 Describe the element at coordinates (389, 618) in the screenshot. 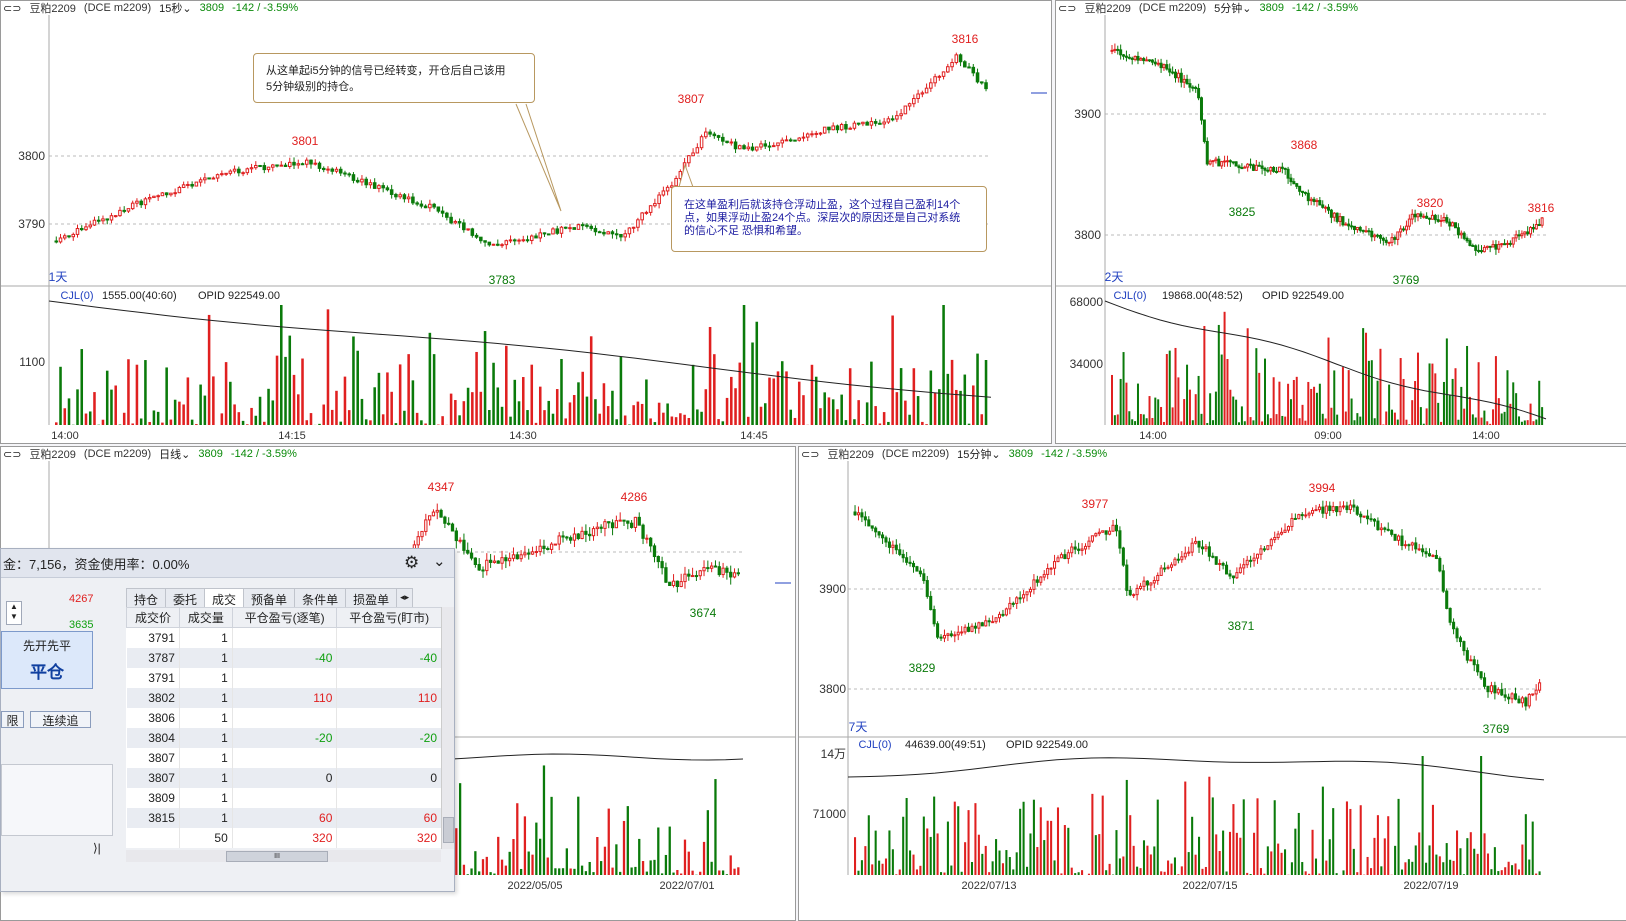

I see `column-header: 平仓盈亏(盯市)` at that location.